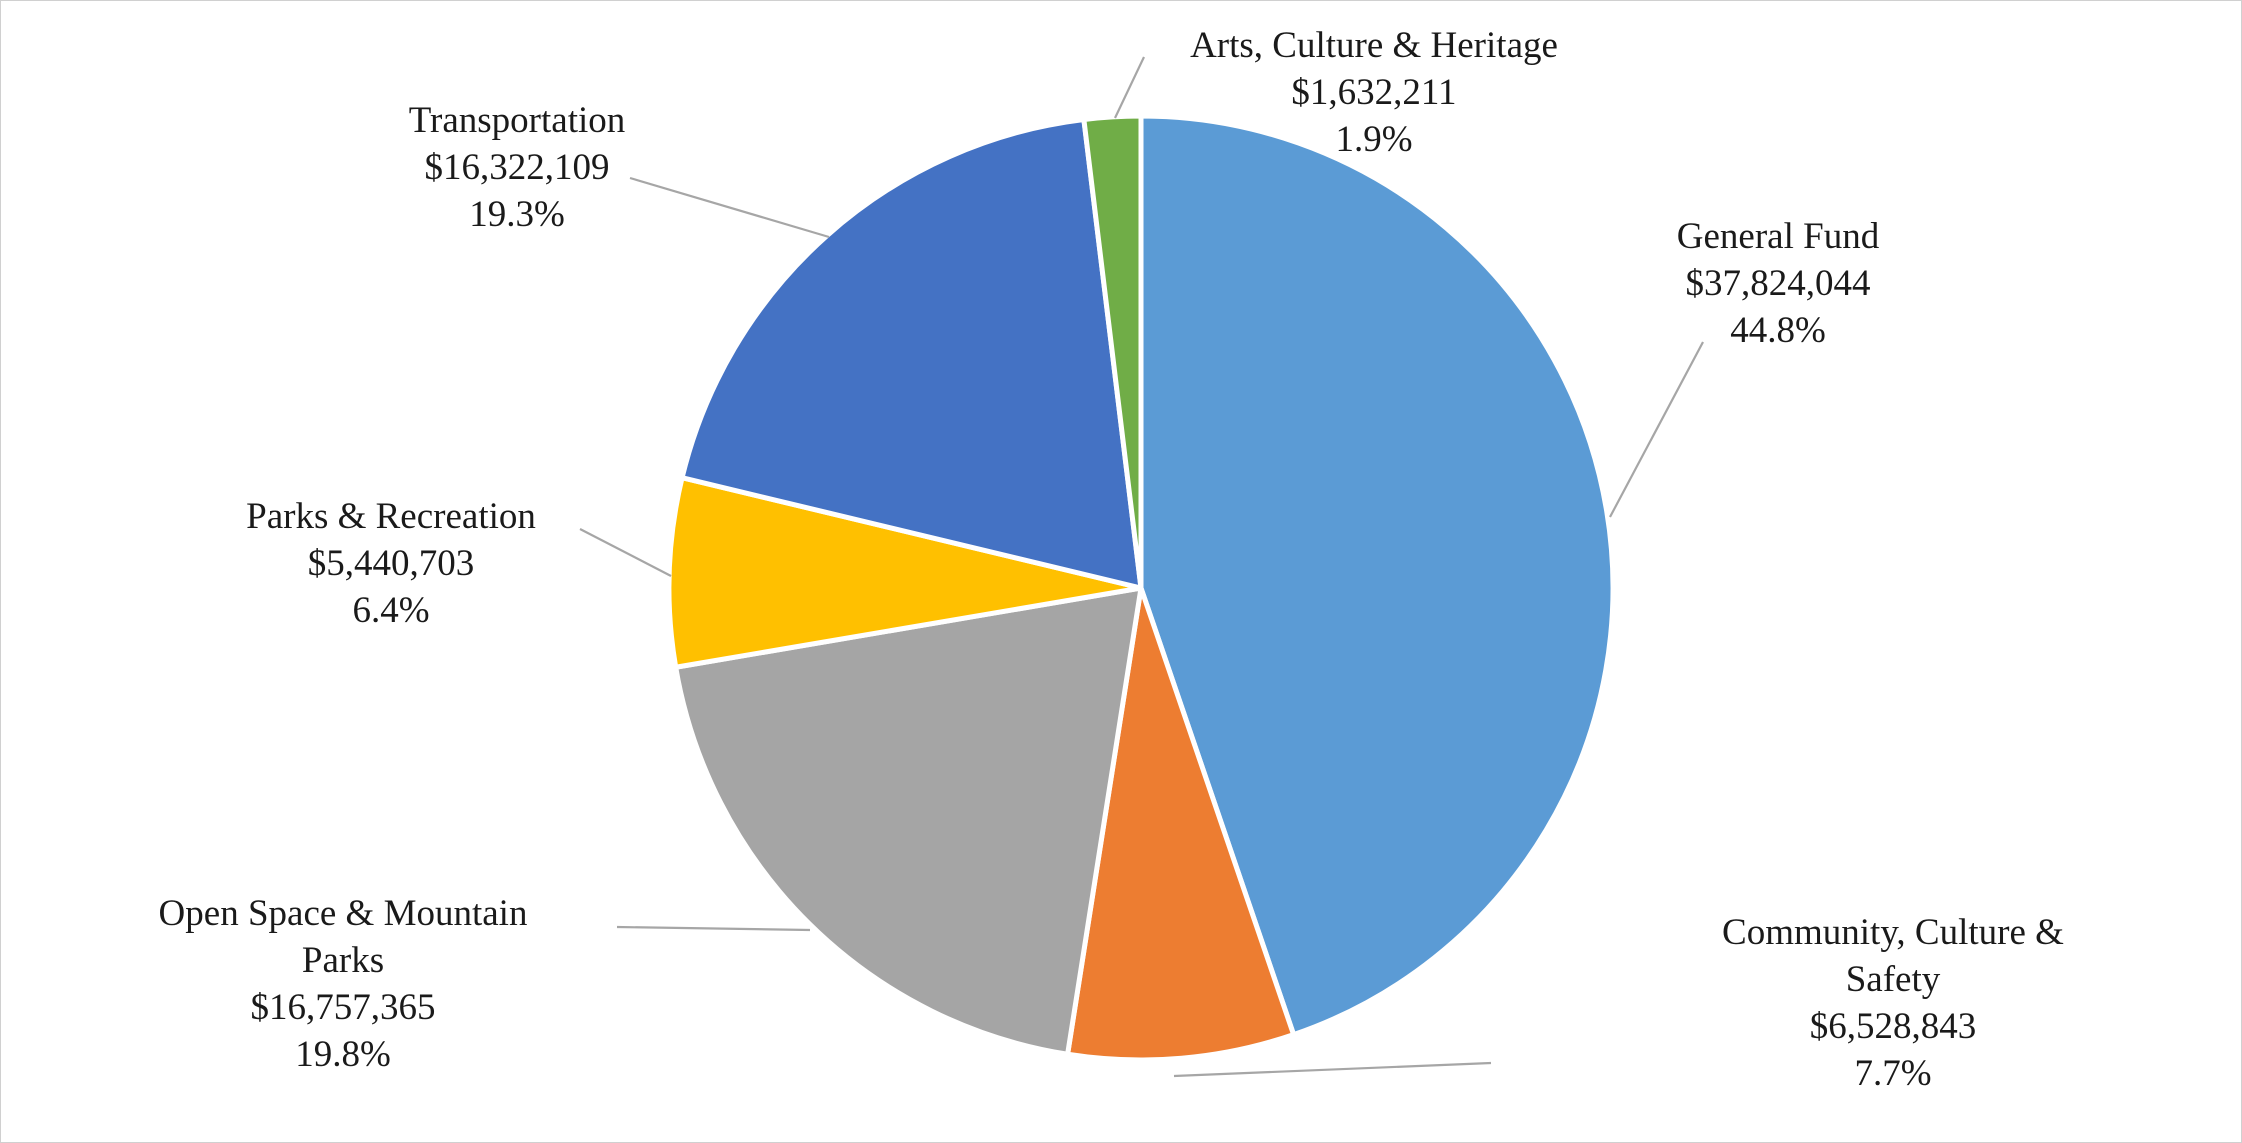  What do you see at coordinates (1332, 1069) in the screenshot?
I see `leader-line-community-culture-safety` at bounding box center [1332, 1069].